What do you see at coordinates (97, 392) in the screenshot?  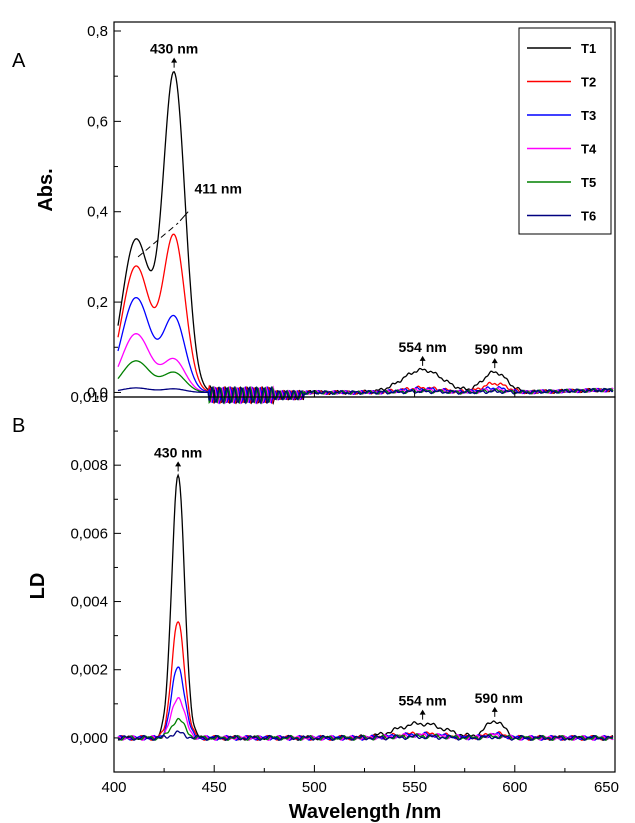 I see `panel-a-ytick-label: 0,0` at bounding box center [97, 392].